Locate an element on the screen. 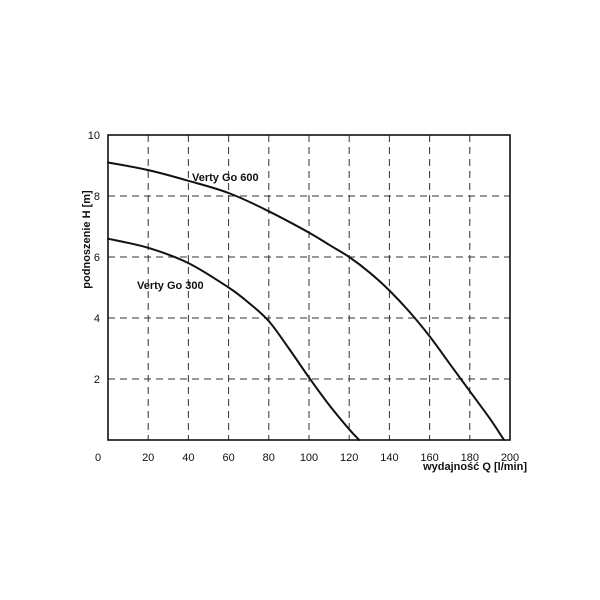 This screenshot has height=600, width=600. y-axis-label: podnoszenie H [m] is located at coordinates (87, 239).